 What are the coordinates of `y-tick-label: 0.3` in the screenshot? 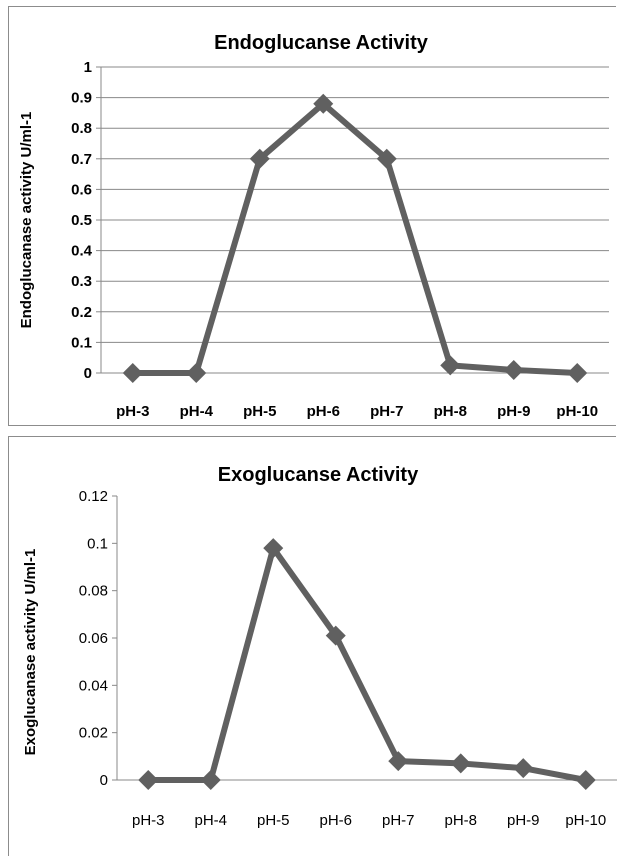 It's located at (81, 281).